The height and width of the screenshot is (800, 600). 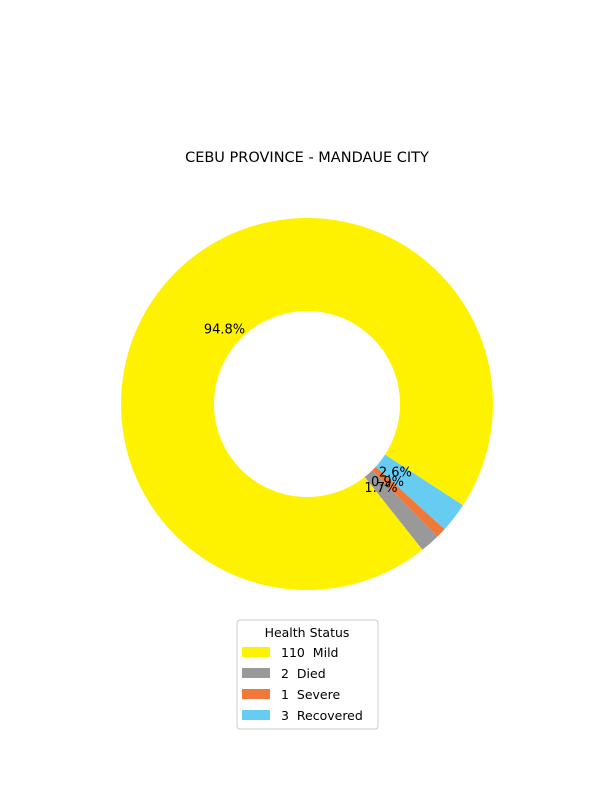 I want to click on legend-items: 110 Mild 2 Died 1 Severe 3 Recovered, so click(x=302, y=684).